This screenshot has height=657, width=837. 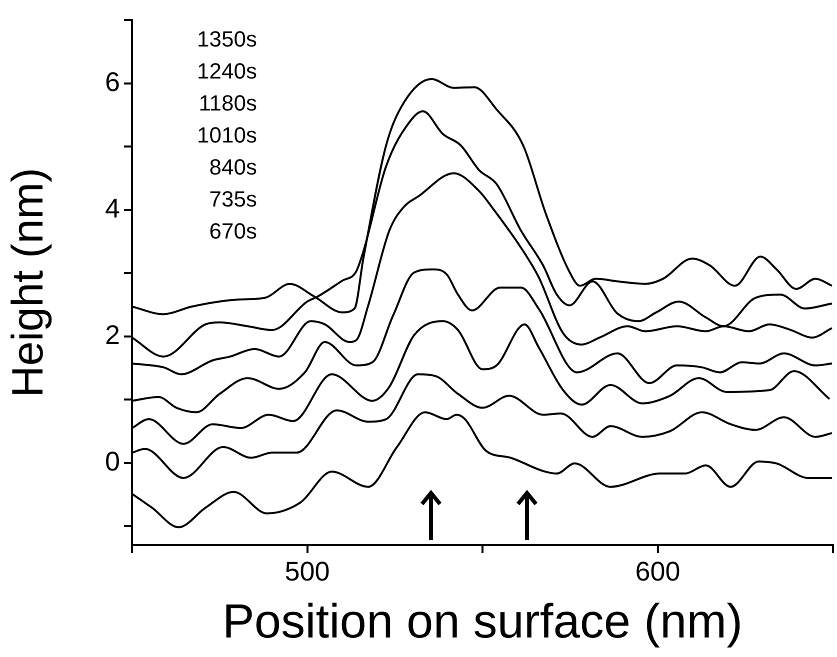 I want to click on x-tick-label: 500, so click(x=307, y=571).